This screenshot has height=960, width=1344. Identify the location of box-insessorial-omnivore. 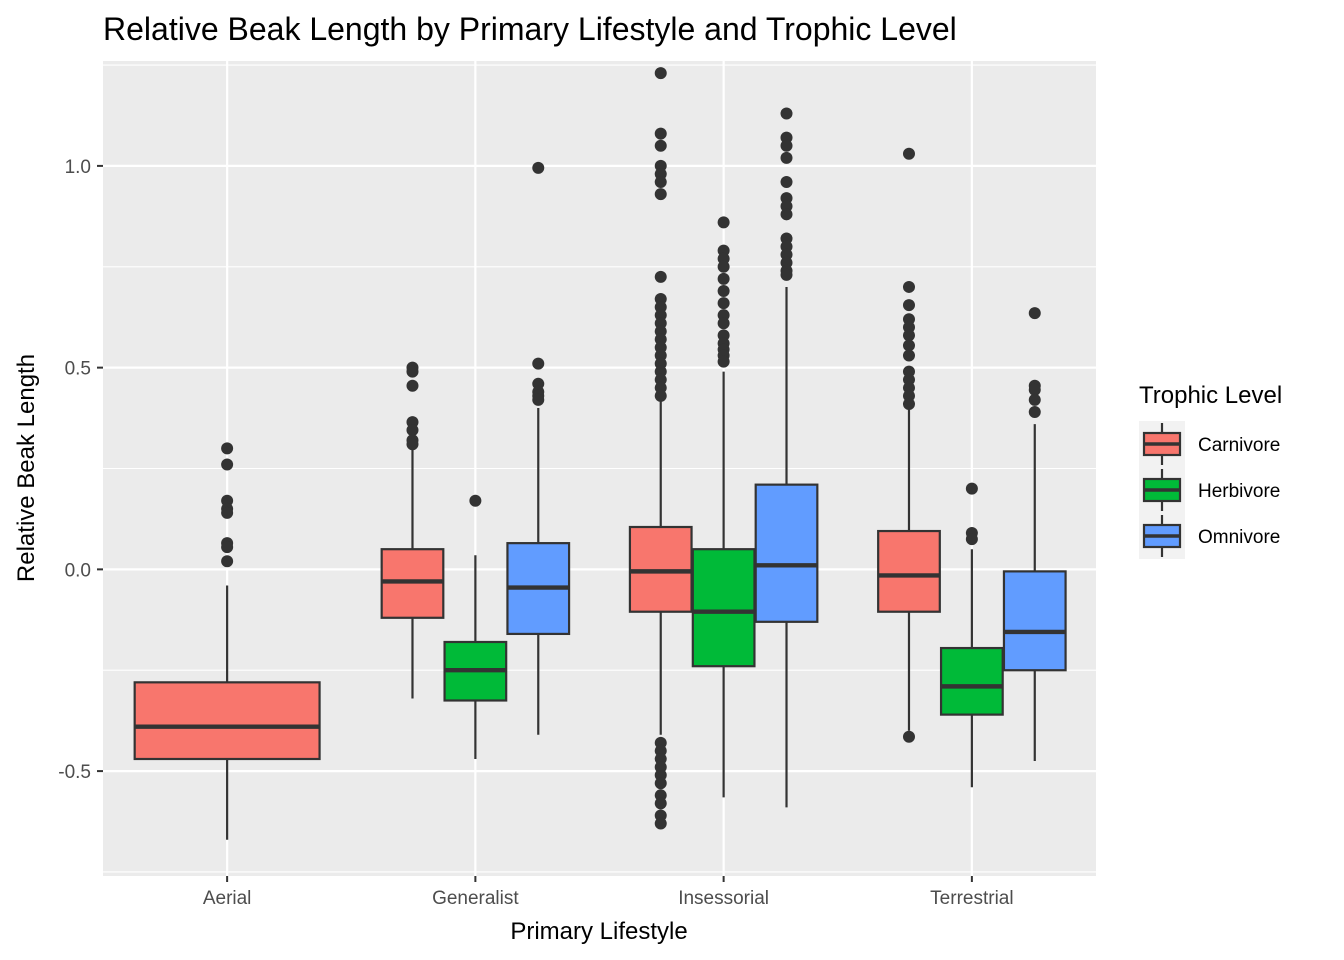
(786, 457).